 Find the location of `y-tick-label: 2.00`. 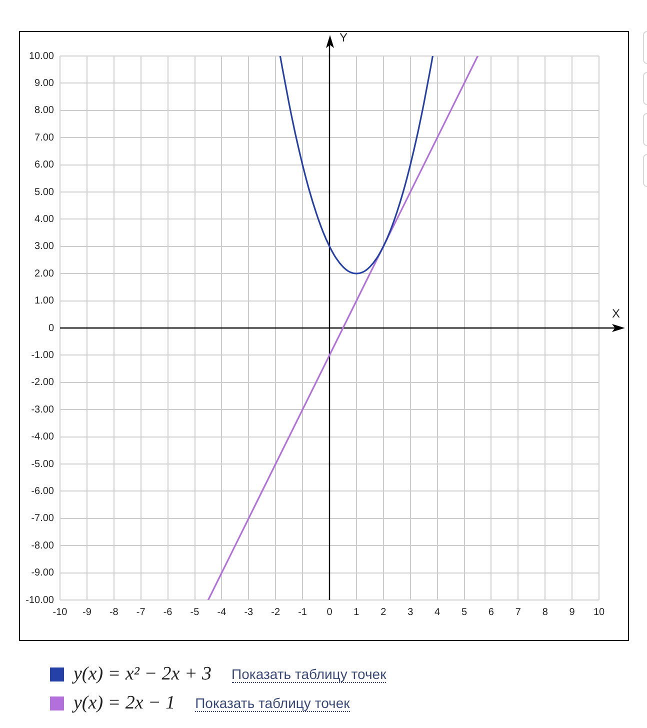

y-tick-label: 2.00 is located at coordinates (44, 274).